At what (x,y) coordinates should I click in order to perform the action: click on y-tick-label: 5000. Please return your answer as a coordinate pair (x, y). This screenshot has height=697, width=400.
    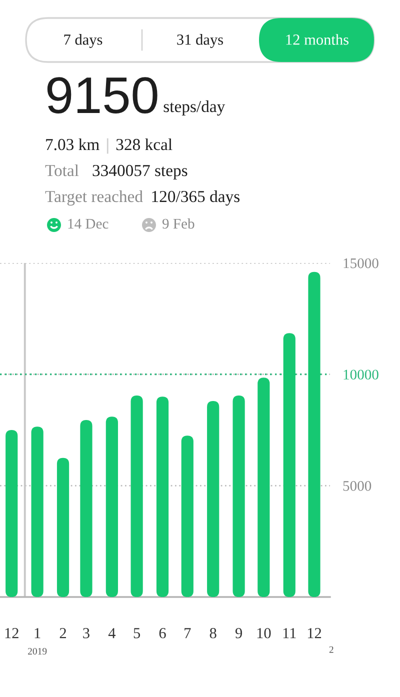
    Looking at the image, I should click on (357, 486).